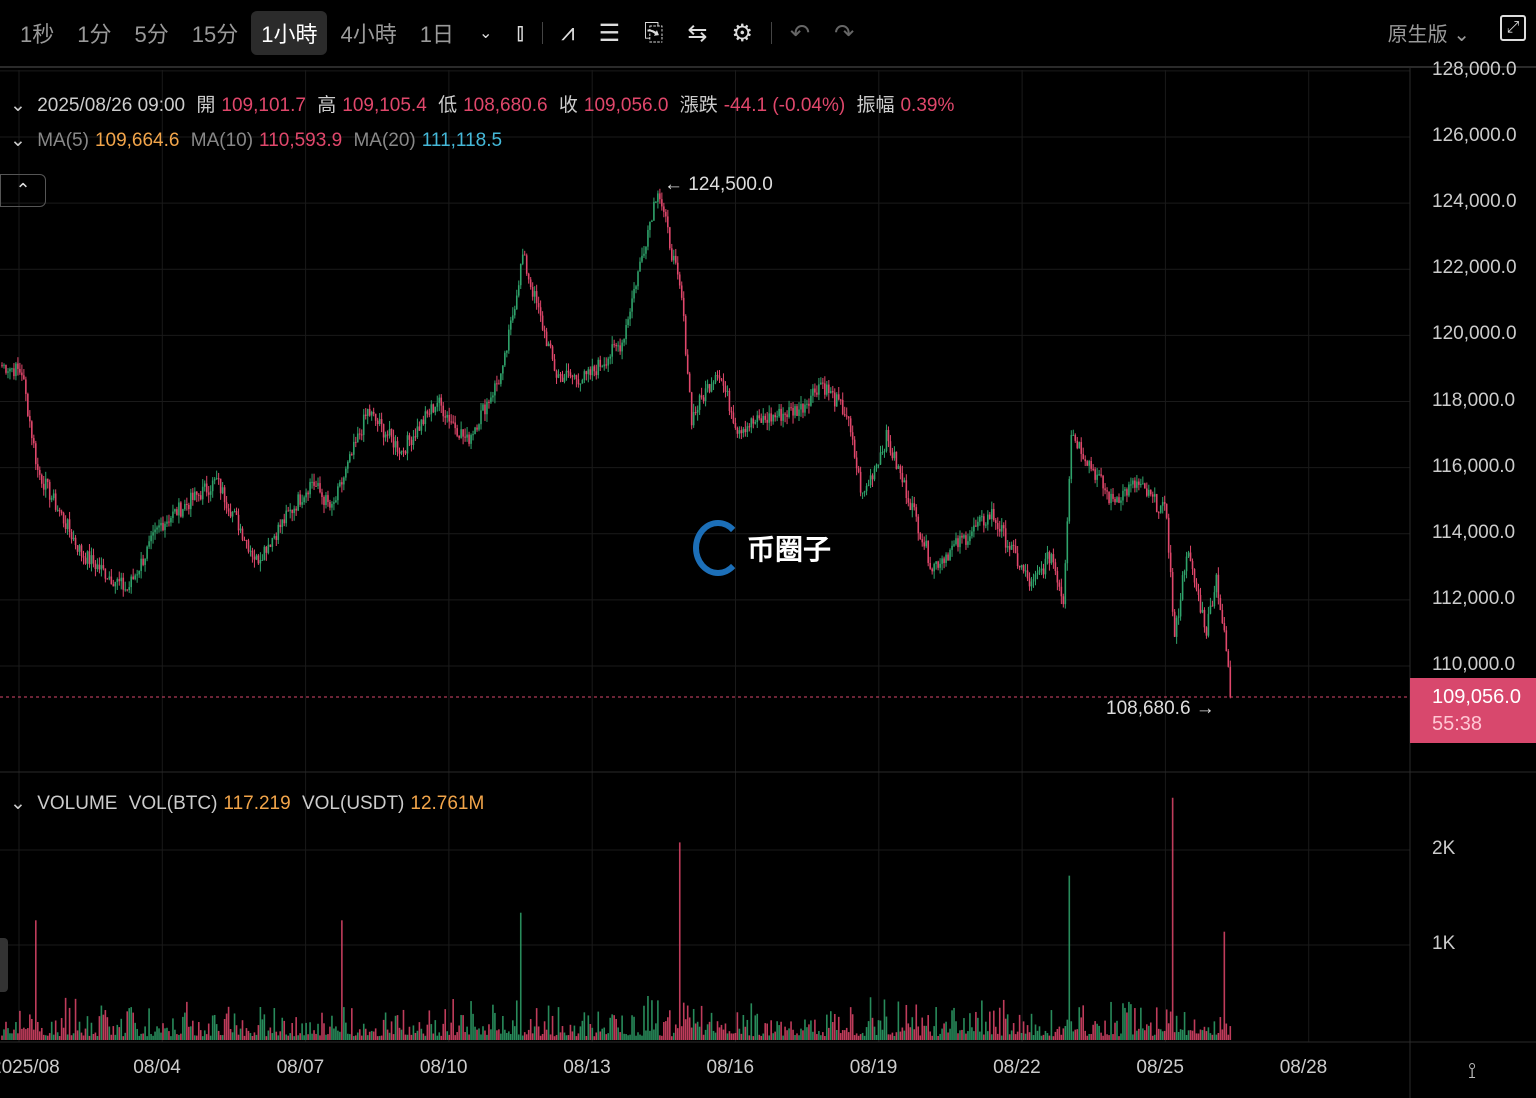 This screenshot has width=1536, height=1098. What do you see at coordinates (800, 33) in the screenshot?
I see `undo-icon: ↶` at bounding box center [800, 33].